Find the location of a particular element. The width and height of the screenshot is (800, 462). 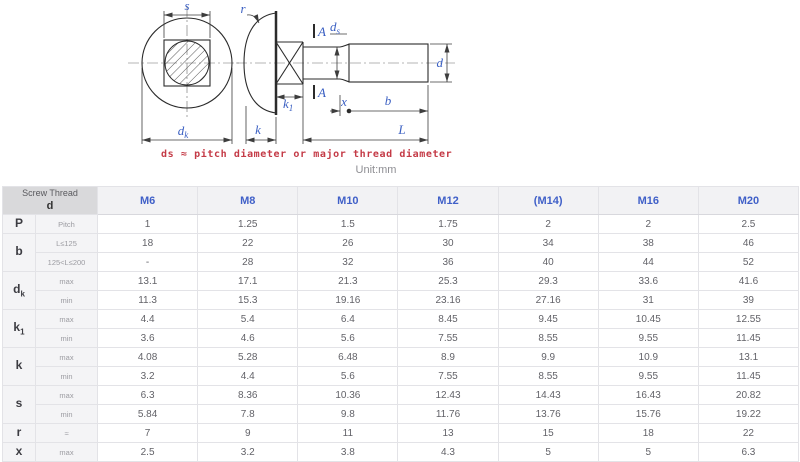

table-row: 125<L≤200 -28 32 36 40 44 52 is located at coordinates (401, 262).